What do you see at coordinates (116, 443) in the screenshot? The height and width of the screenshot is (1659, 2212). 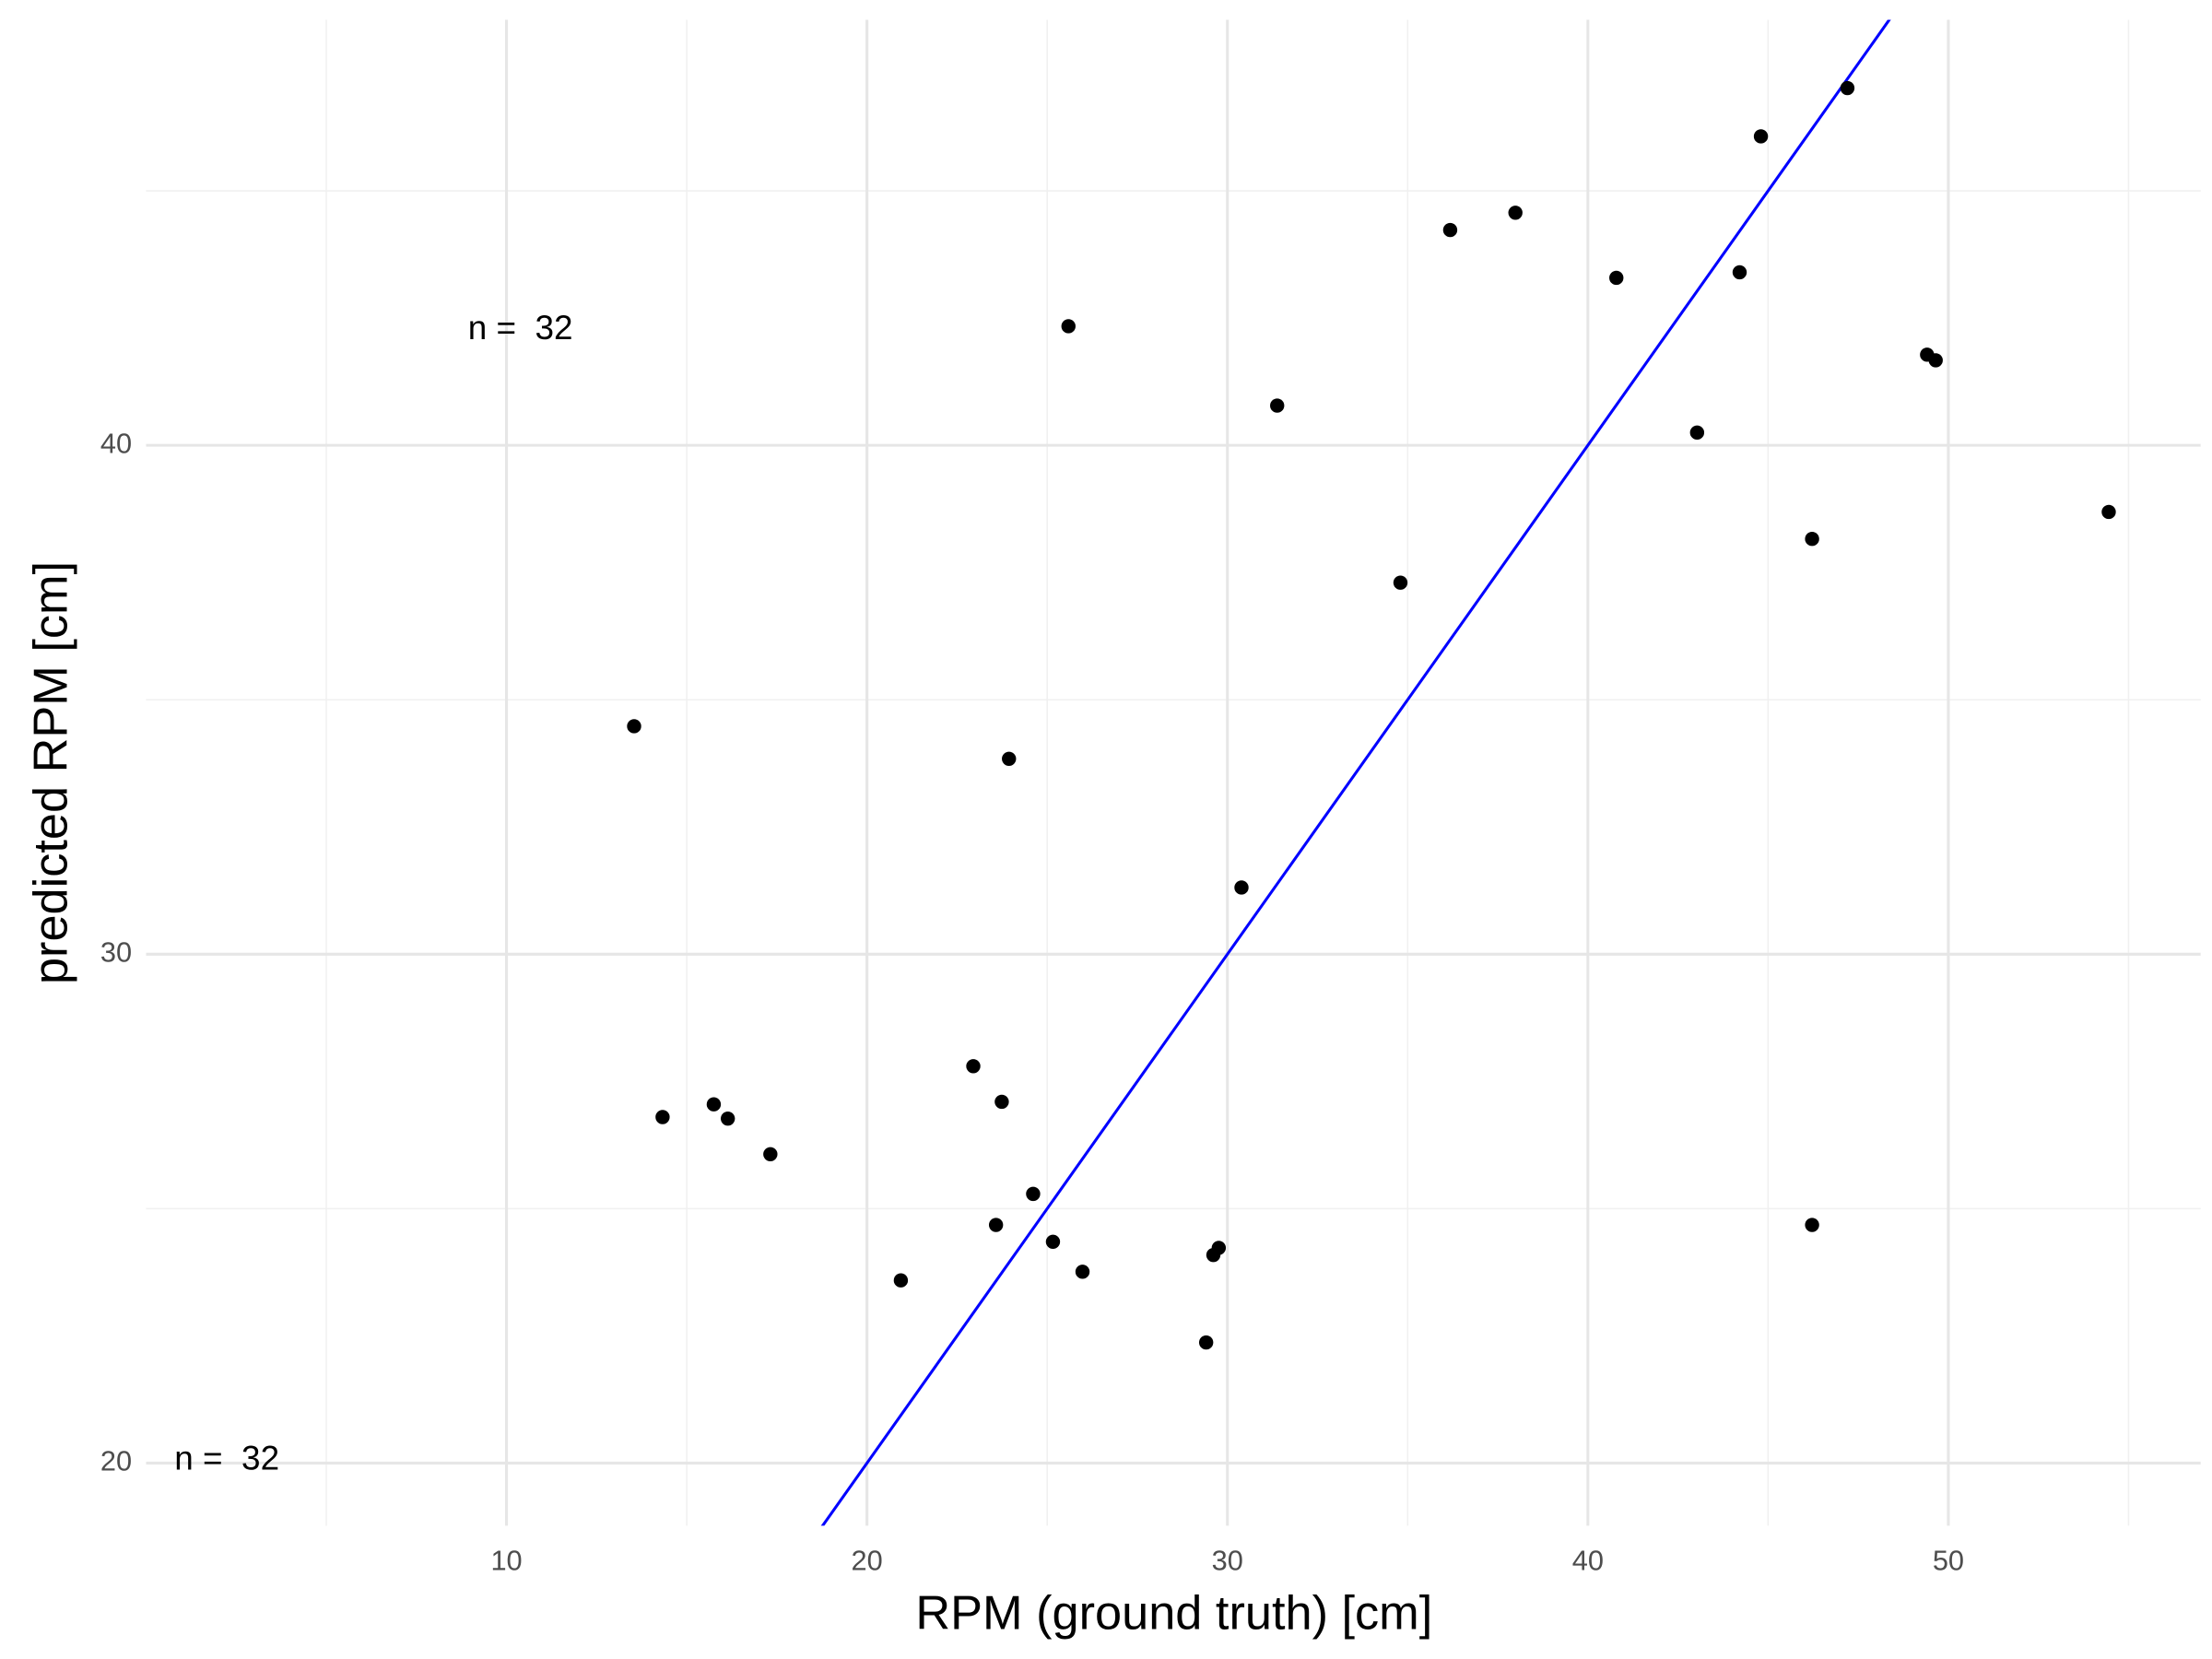 I see `y-tick-label: 40` at bounding box center [116, 443].